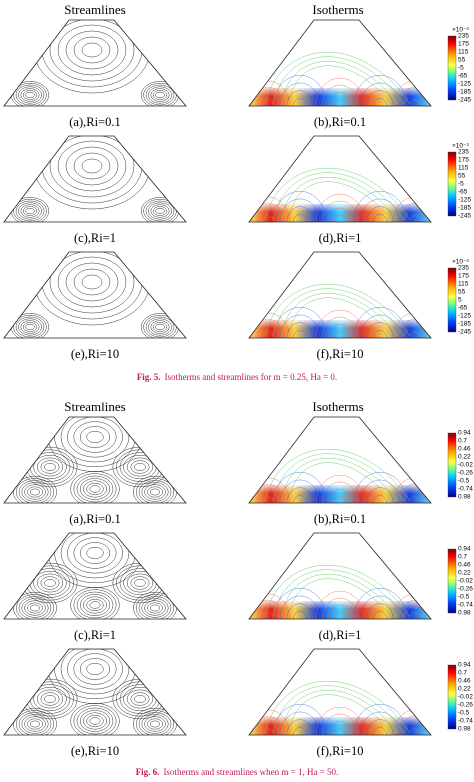 The image size is (474, 782). Describe the element at coordinates (340, 751) in the screenshot. I see `panel-label: (f),Ri=10` at that location.